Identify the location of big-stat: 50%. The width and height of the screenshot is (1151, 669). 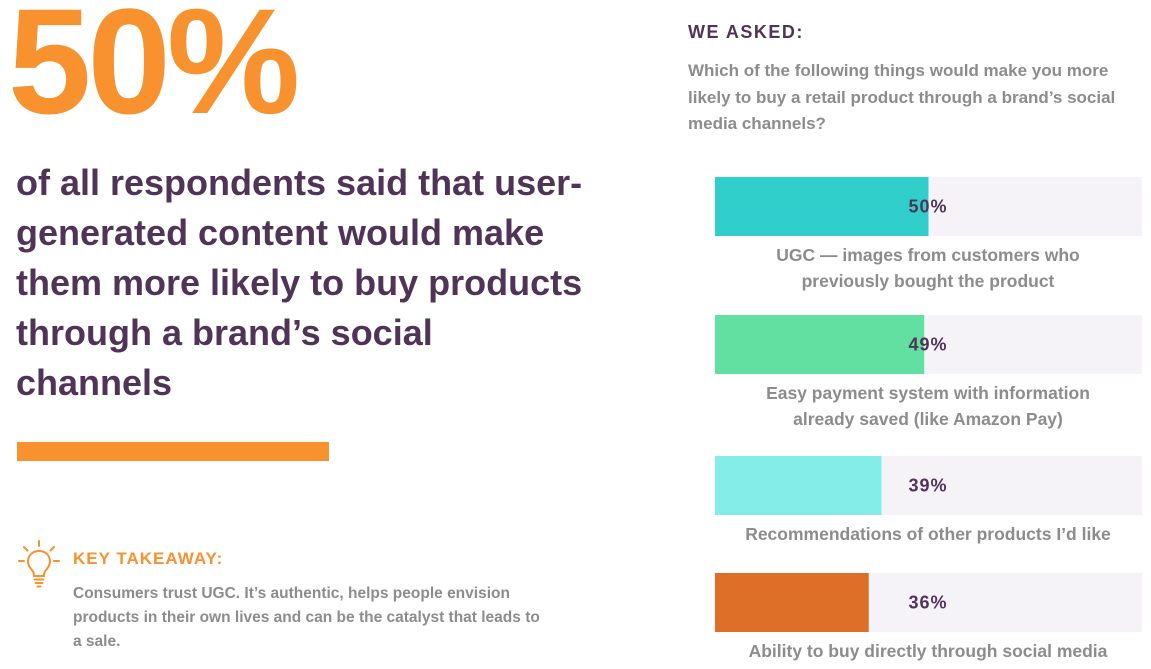
(154, 72).